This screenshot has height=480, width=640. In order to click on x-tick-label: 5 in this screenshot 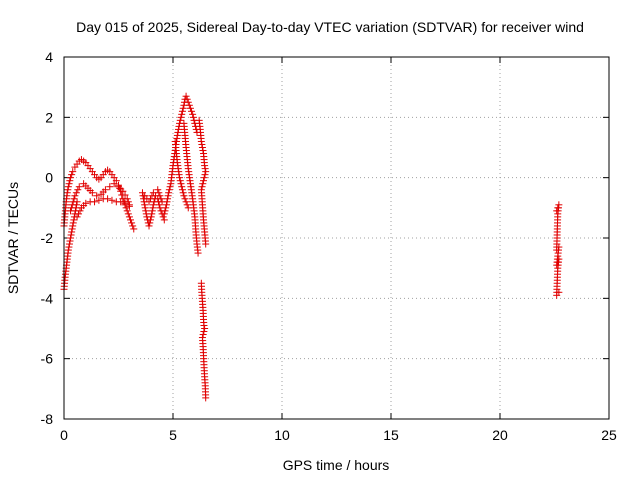, I will do `click(173, 435)`.